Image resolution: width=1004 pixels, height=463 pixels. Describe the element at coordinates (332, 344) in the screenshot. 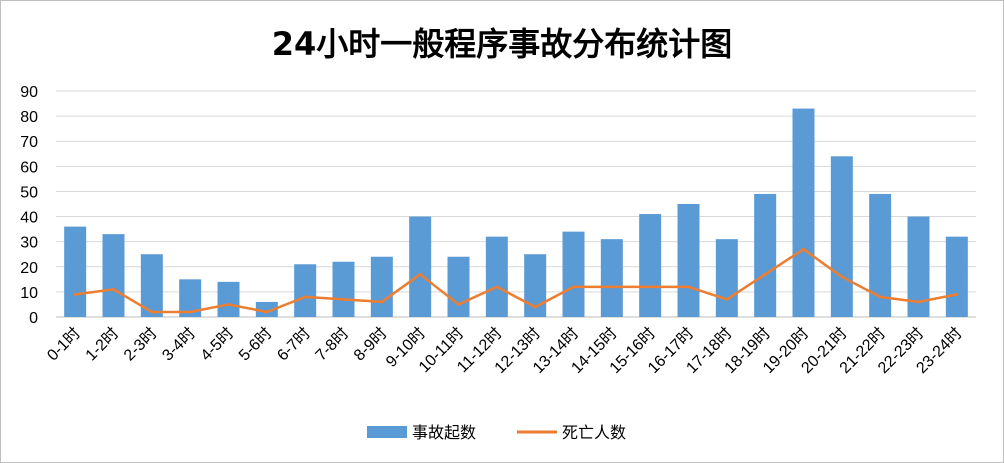

I see `x-tick-label: 7-8时` at that location.